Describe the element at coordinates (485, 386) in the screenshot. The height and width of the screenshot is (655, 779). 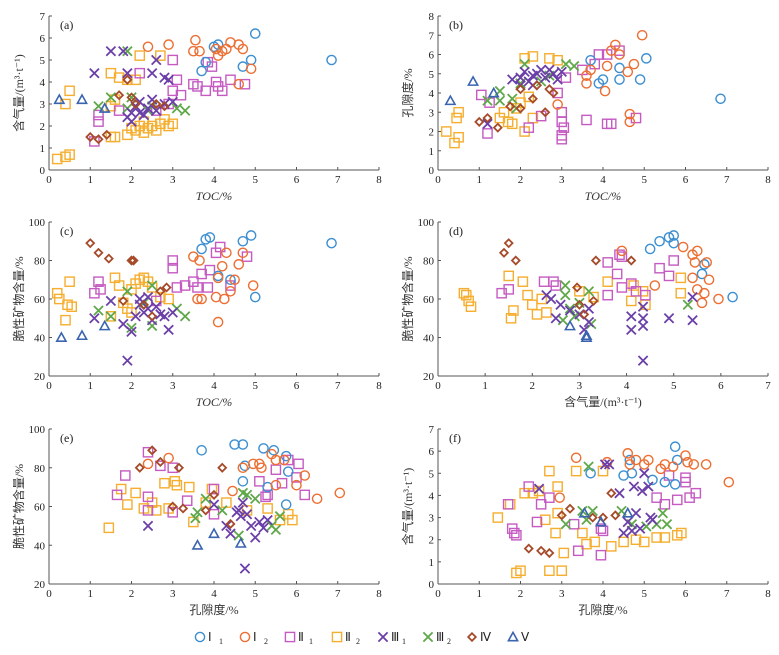
I see `x-tick-label: 1` at that location.